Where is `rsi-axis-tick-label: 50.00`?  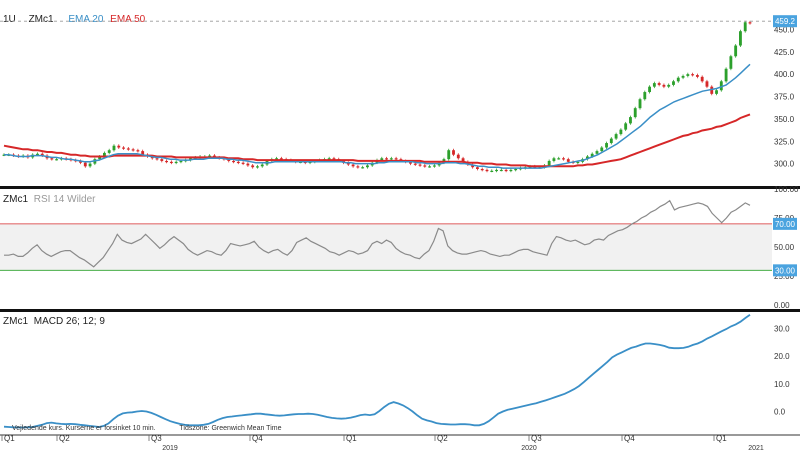
rsi-axis-tick-label: 50.00 is located at coordinates (784, 247).